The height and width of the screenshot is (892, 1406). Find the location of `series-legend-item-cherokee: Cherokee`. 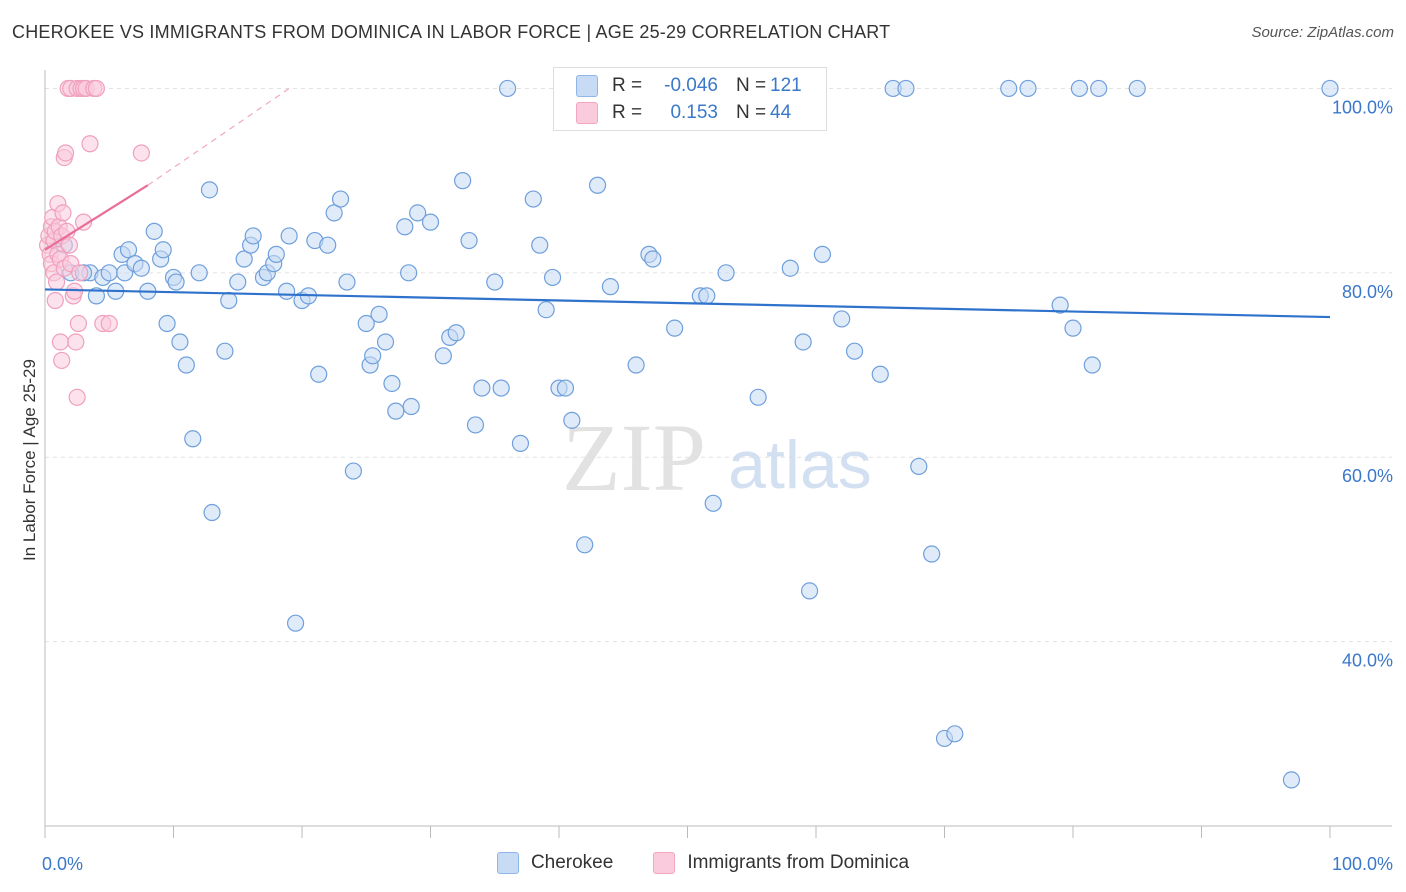

series-legend-item-cherokee: Cherokee is located at coordinates (554, 863).